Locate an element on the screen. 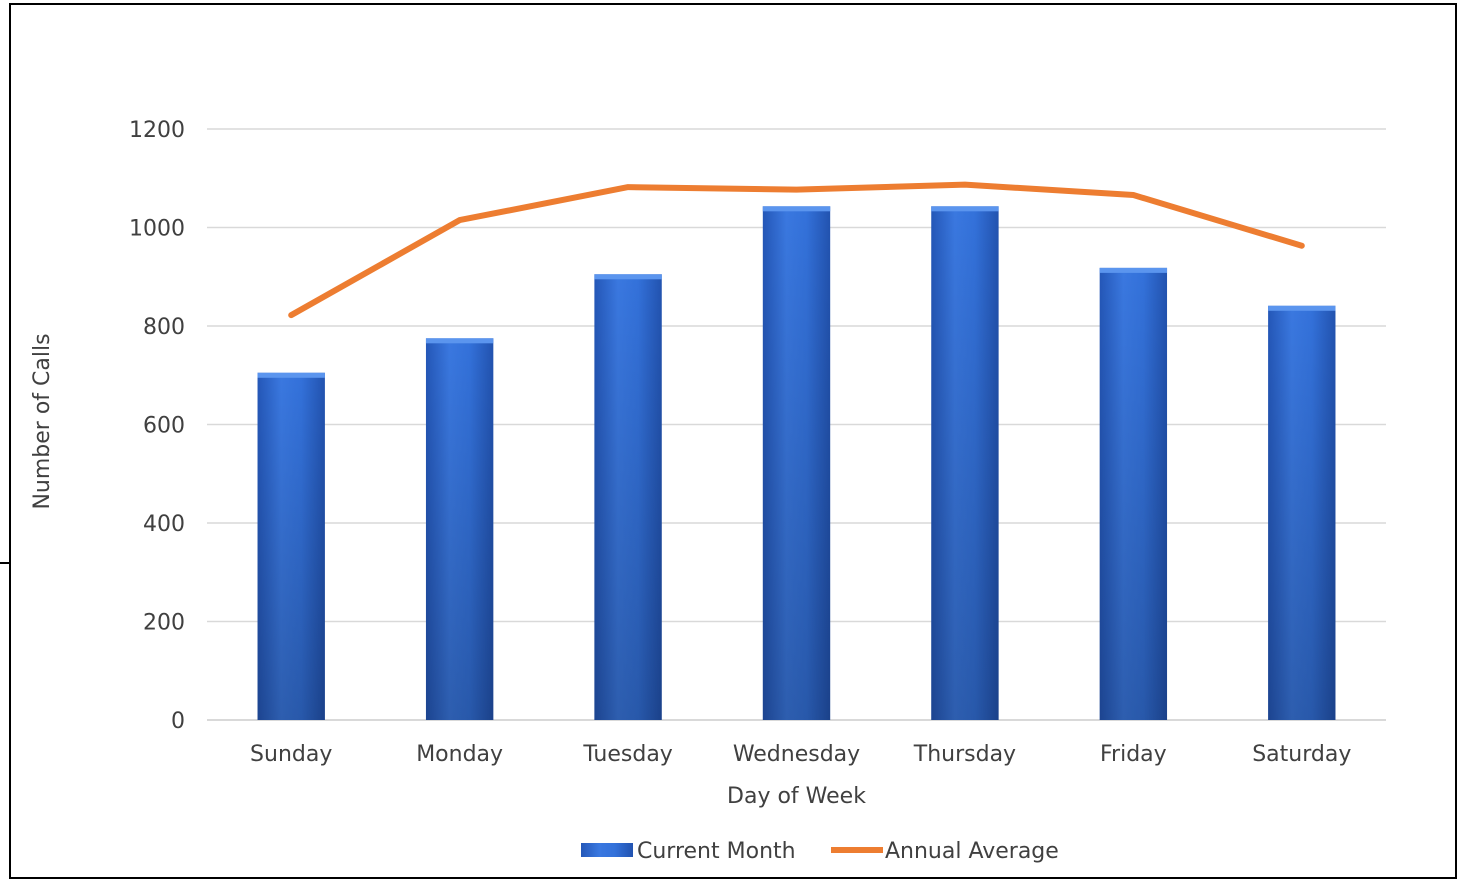 The image size is (1463, 879). legend-item-annual-average: Annual Average is located at coordinates (945, 851).